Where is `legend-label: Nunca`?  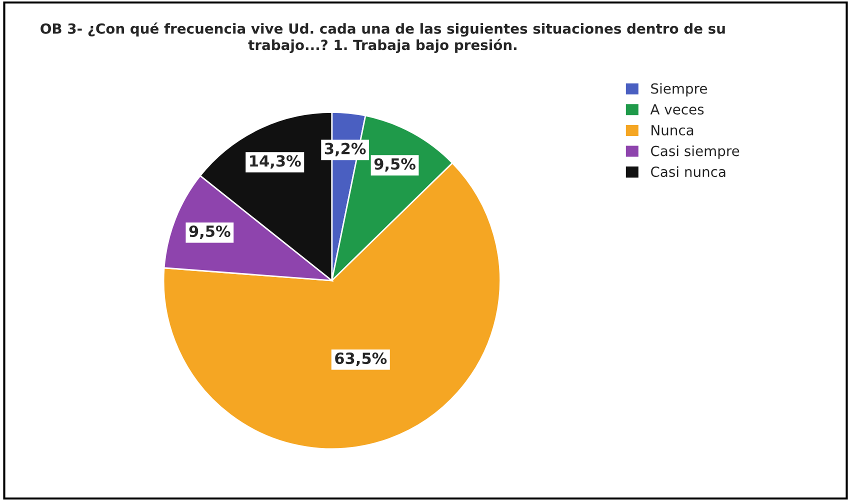
legend-label: Nunca is located at coordinates (673, 130).